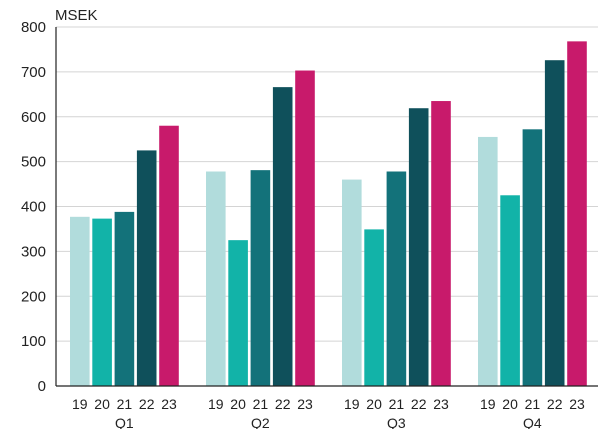 The image size is (605, 429). Describe the element at coordinates (260, 422) in the screenshot. I see `x-tick-quarter-label: Q2` at that location.